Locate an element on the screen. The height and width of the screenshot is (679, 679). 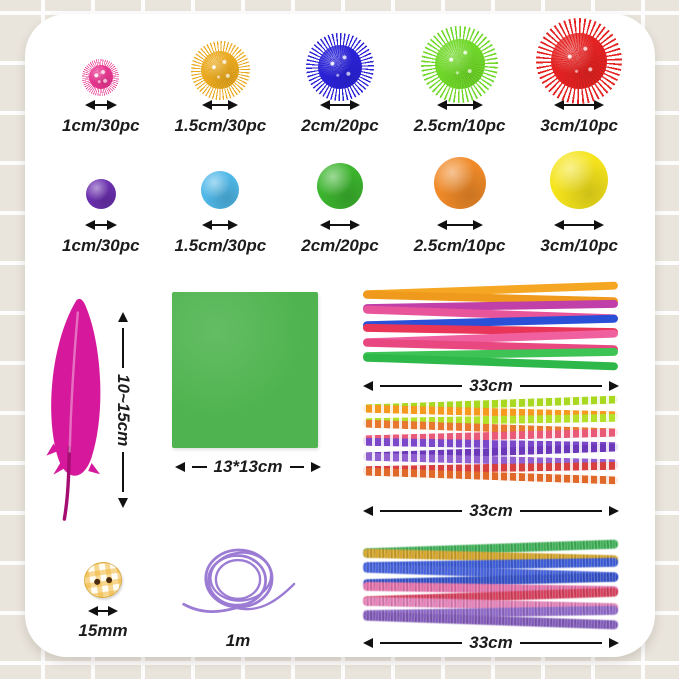
gingham-button-image is located at coordinates (103, 580).